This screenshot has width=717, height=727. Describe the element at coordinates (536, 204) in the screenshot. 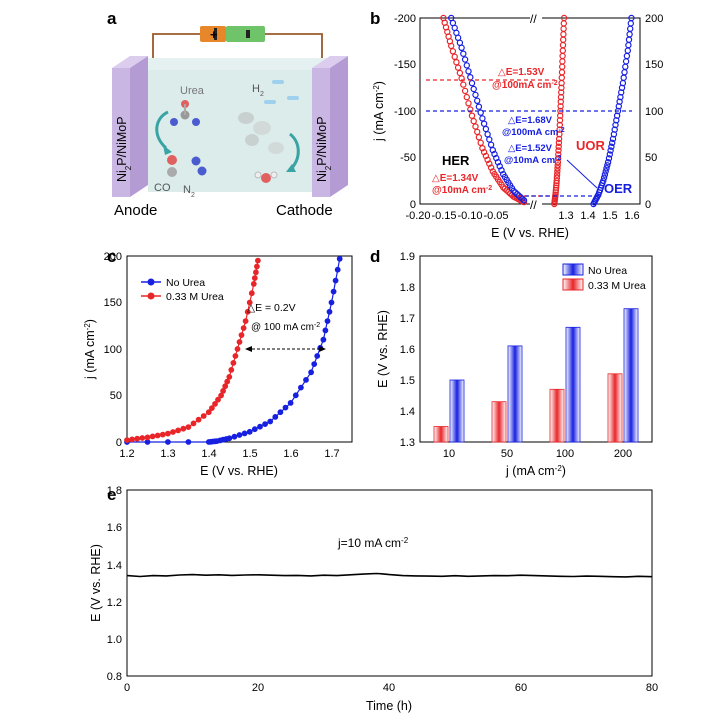

I see `axis-break-bottom` at that location.